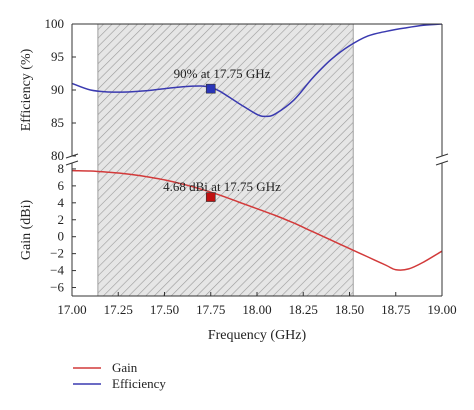  I want to click on x-tick-label: 17.50, so click(164, 309).